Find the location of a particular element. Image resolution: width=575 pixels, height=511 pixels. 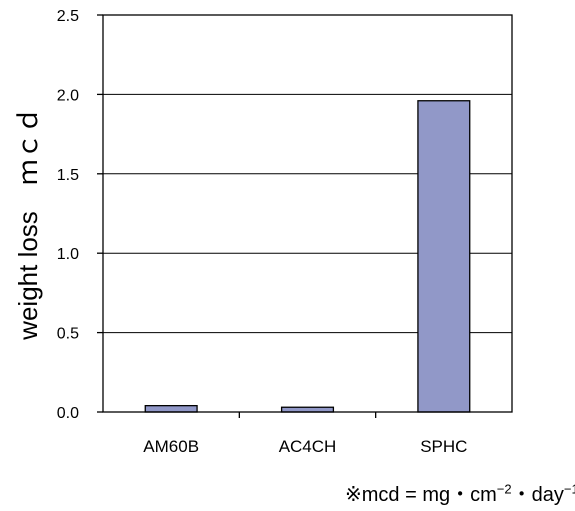

y-tick-label: 0.5 is located at coordinates (68, 334).